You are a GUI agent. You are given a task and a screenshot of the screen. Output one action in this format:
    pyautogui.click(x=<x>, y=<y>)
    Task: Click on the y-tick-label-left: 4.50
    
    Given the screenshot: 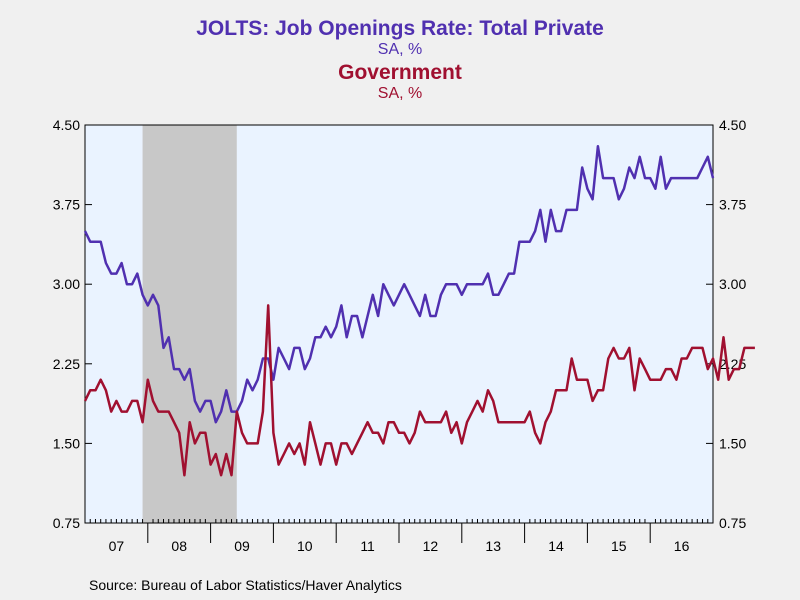 What is the action you would take?
    pyautogui.click(x=66, y=125)
    